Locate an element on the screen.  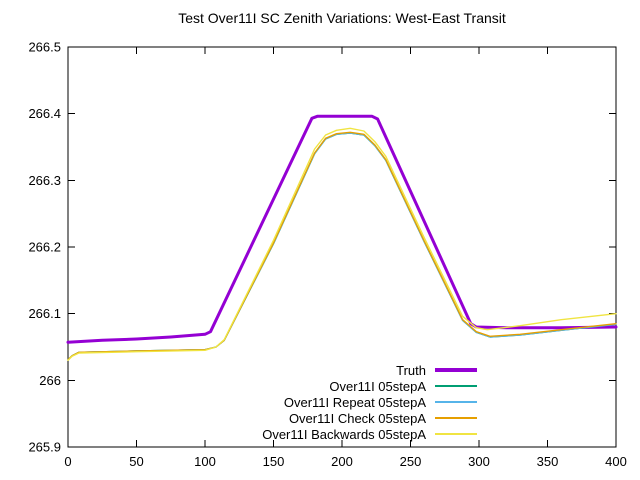
x-tick-label: 0 is located at coordinates (67, 461).